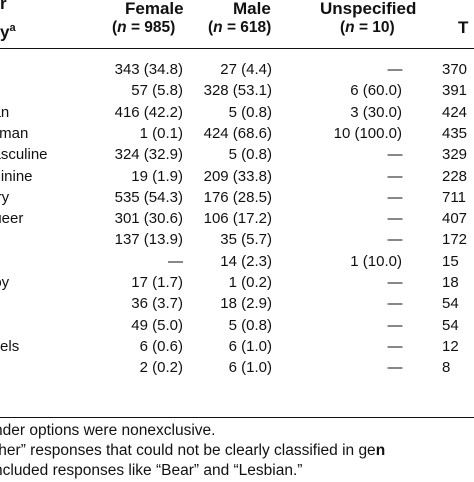 Image resolution: width=474 pixels, height=482 pixels. I want to click on header-footnote-marker: a, so click(12, 28).